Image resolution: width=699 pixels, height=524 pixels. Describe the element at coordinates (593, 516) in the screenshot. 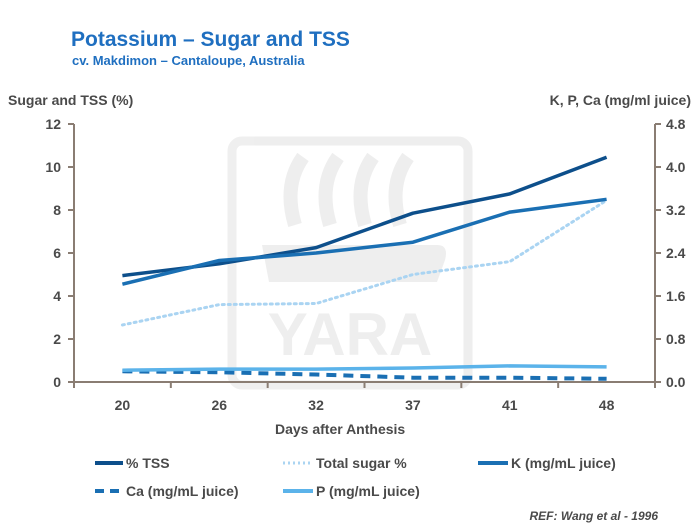

I see `reference-note: REF: Wang et al - 1996` at that location.